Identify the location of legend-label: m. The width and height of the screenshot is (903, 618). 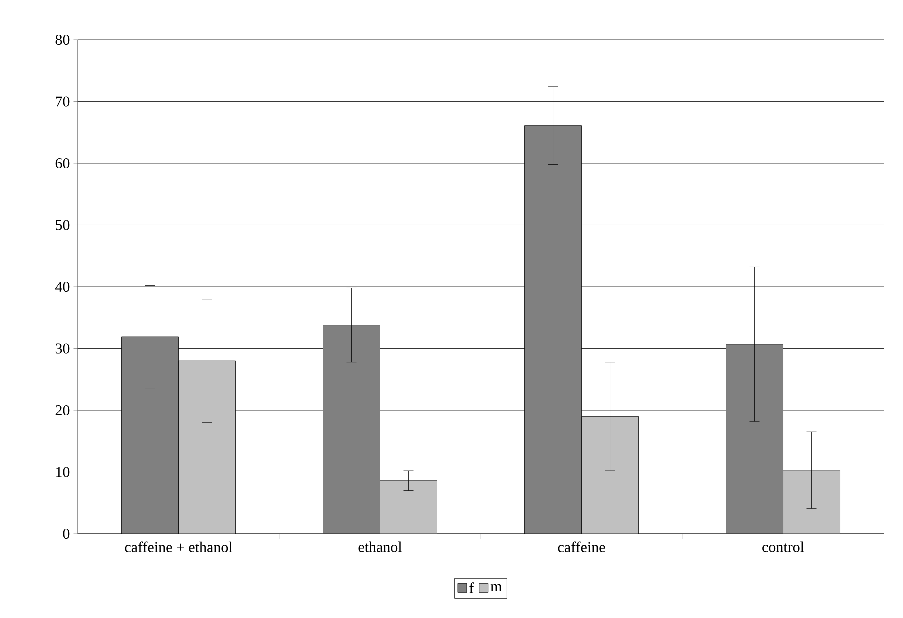
(496, 588).